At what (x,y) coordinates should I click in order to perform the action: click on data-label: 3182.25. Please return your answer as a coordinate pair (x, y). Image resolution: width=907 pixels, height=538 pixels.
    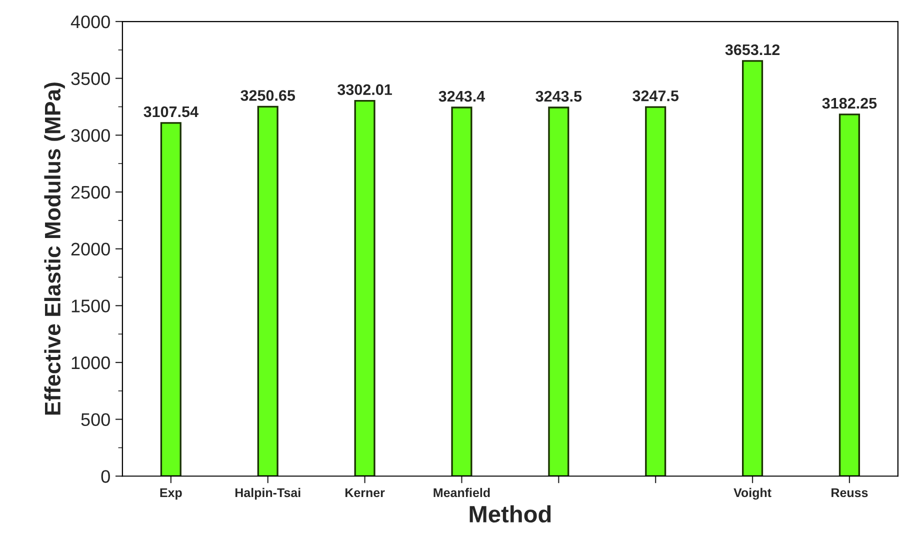
    Looking at the image, I should click on (849, 103).